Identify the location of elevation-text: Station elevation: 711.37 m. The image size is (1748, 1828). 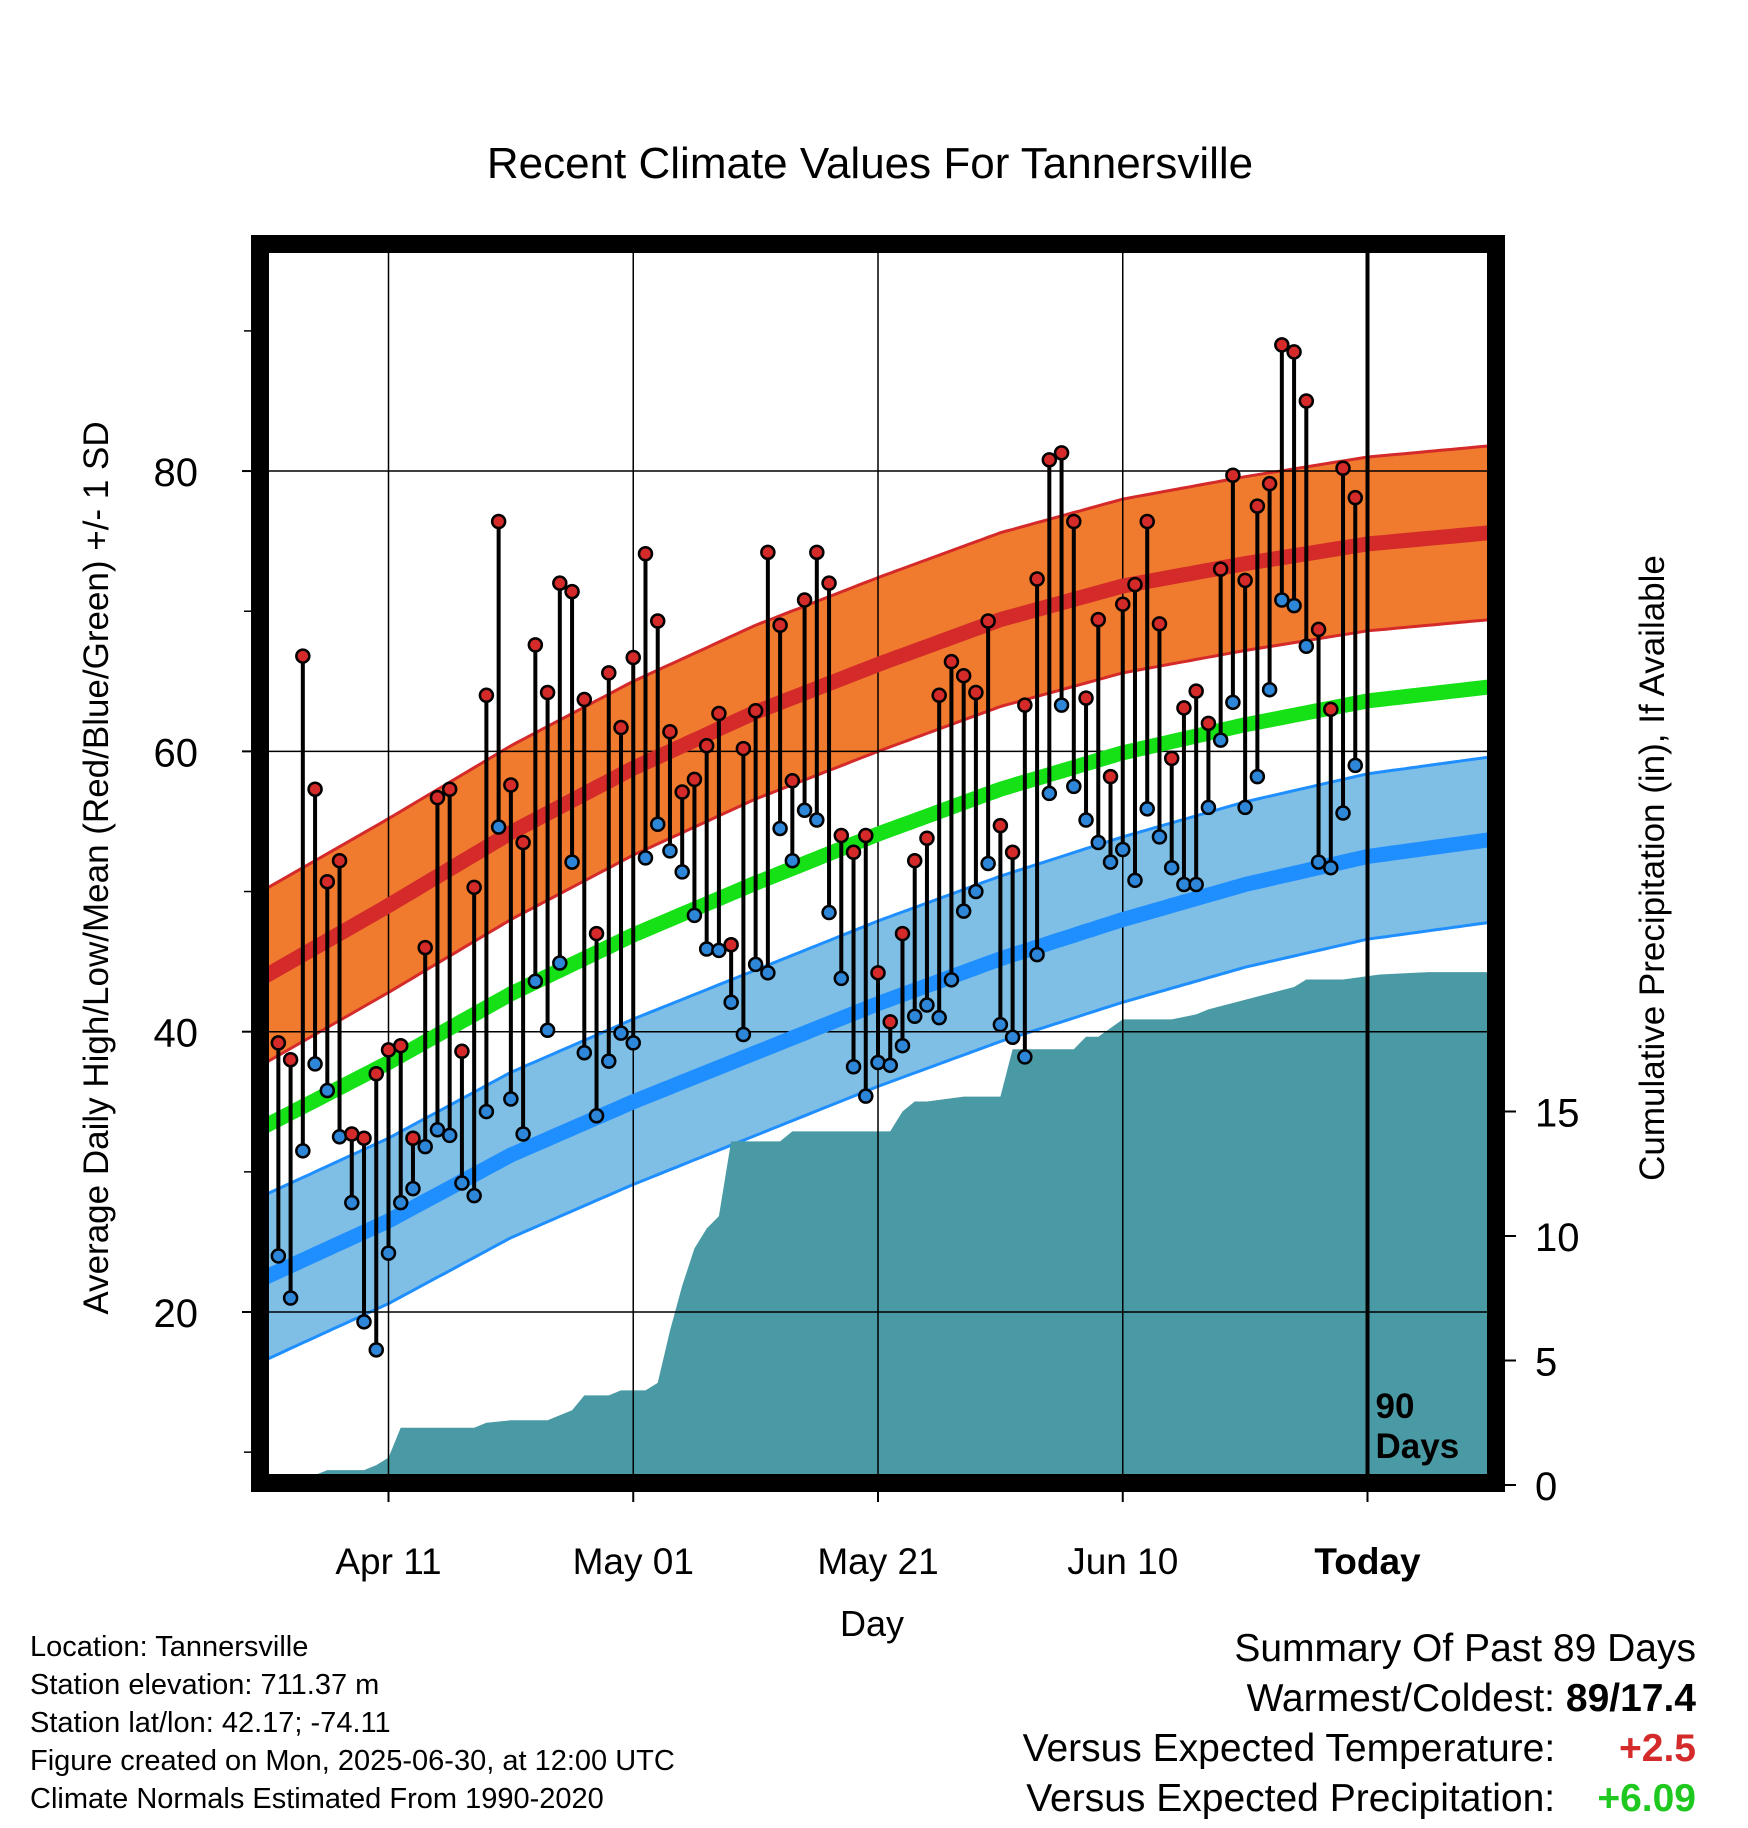
(205, 1685).